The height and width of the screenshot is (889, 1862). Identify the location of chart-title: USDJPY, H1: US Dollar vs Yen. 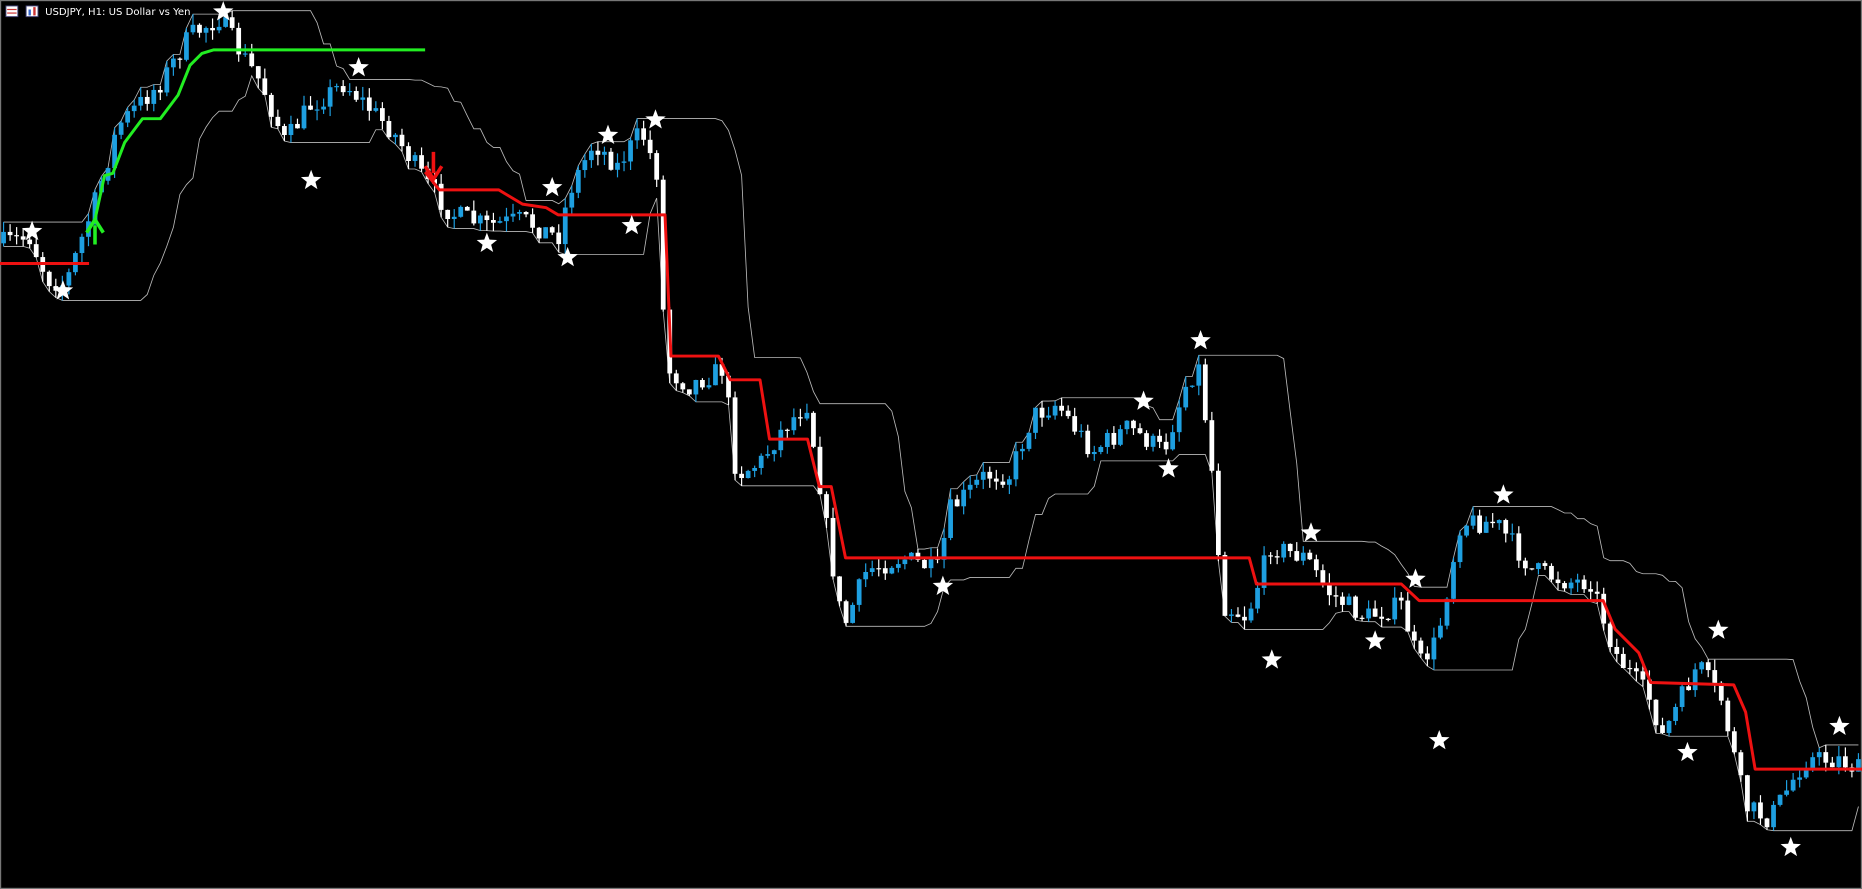
(117, 12).